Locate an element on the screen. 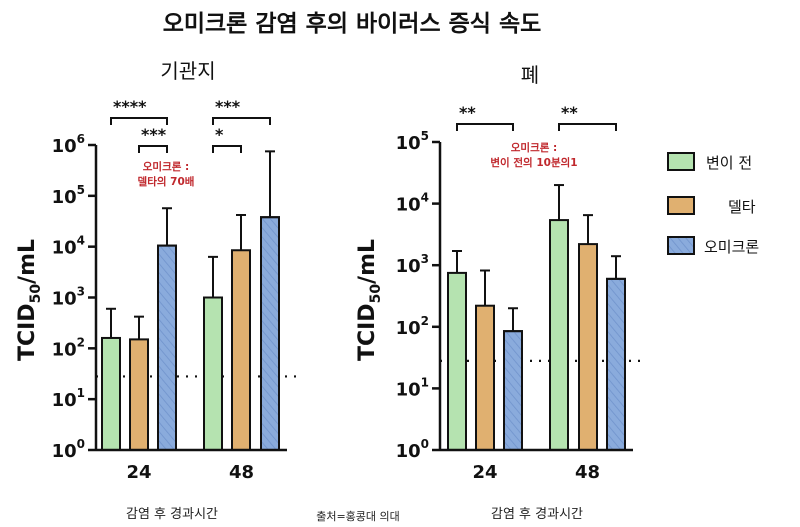  legend-swatch-hatch is located at coordinates (681, 245).